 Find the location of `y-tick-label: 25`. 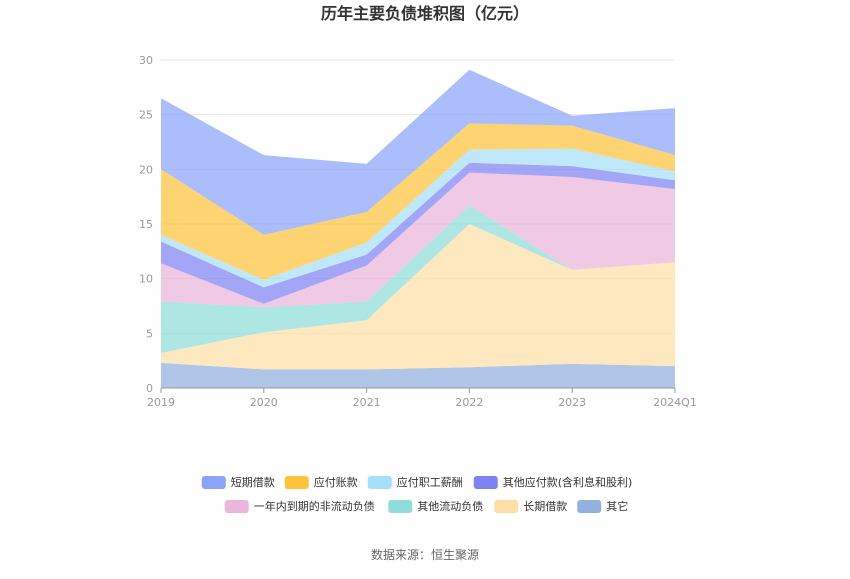

y-tick-label: 25 is located at coordinates (146, 115).